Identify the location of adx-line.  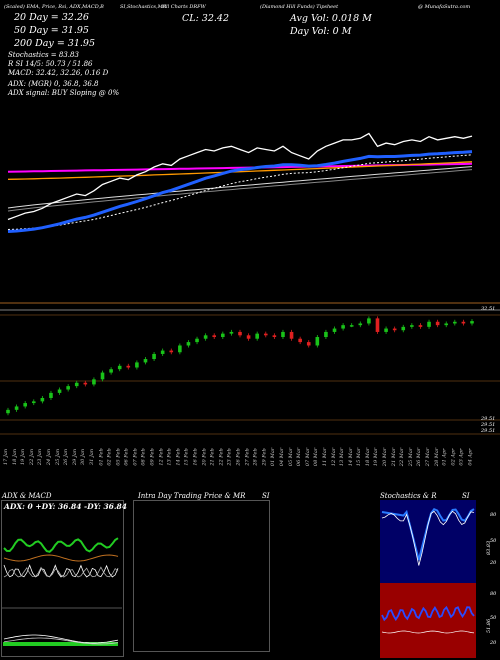
(61, 571).